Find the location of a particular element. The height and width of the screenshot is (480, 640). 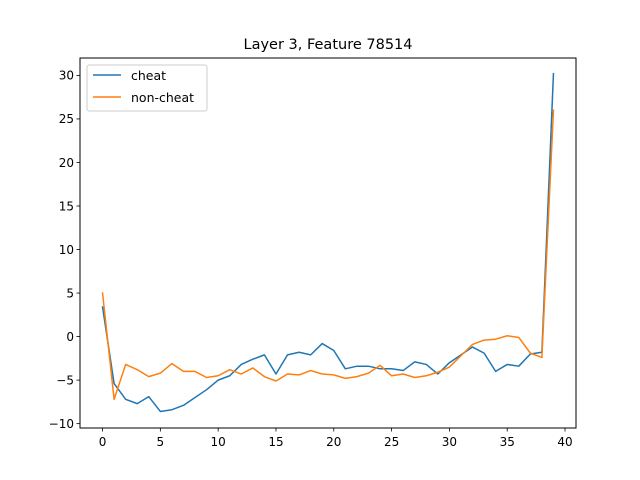

x-tick-label: 10 is located at coordinates (218, 442).